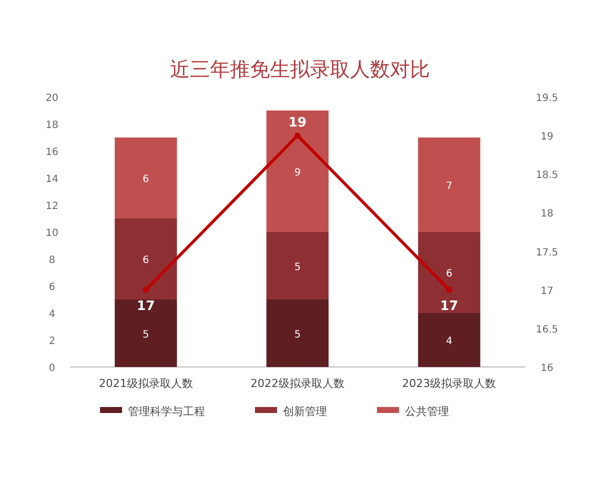 This screenshot has width=600, height=480. What do you see at coordinates (52, 152) in the screenshot?
I see `y-tick-label: 16` at bounding box center [52, 152].